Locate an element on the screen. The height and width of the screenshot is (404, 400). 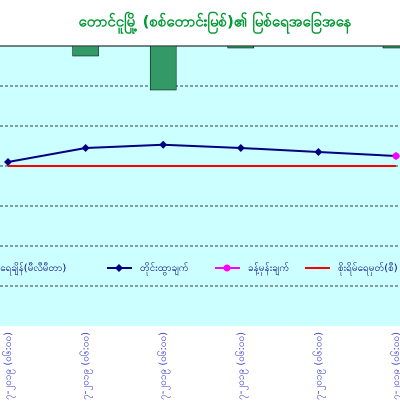
legend-label: ခန့်မှန်းချက် is located at coordinates (268, 268).